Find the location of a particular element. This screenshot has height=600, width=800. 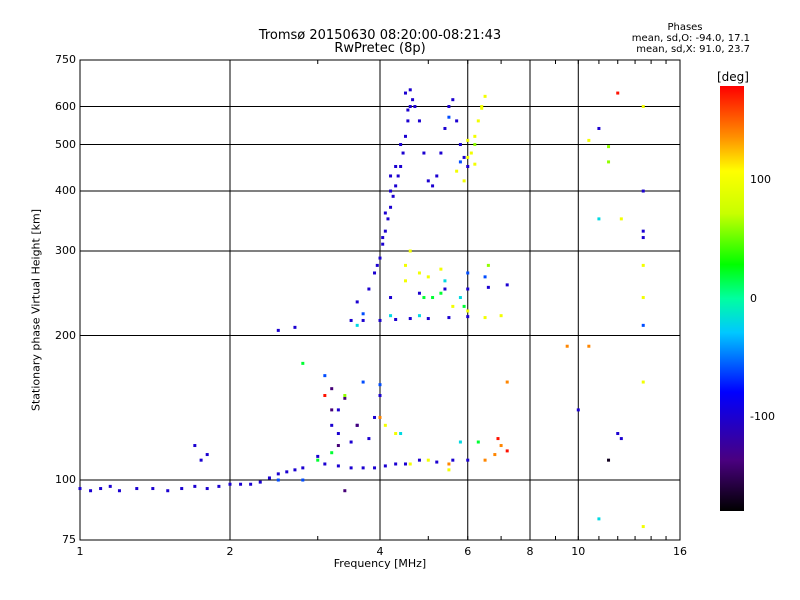

x-tick-label: 8 is located at coordinates (530, 551).